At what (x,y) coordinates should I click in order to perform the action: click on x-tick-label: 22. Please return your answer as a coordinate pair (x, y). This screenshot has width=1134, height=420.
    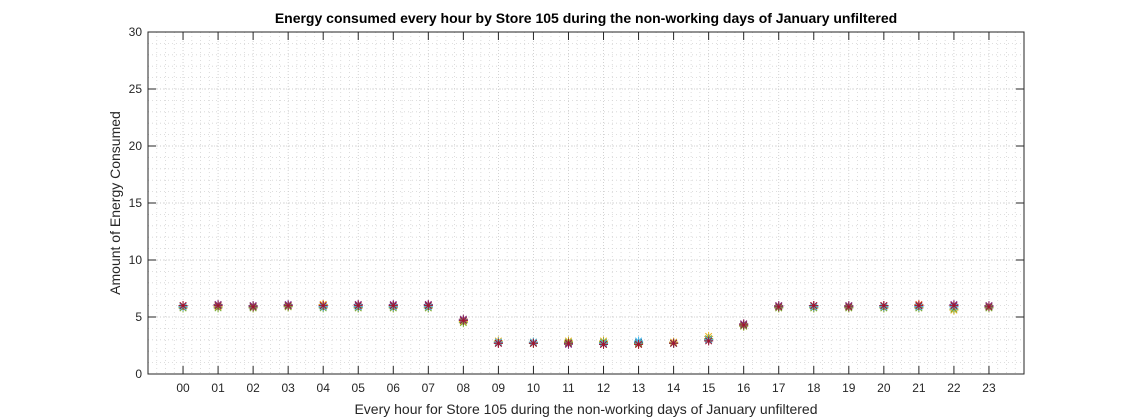
    Looking at the image, I should click on (954, 388).